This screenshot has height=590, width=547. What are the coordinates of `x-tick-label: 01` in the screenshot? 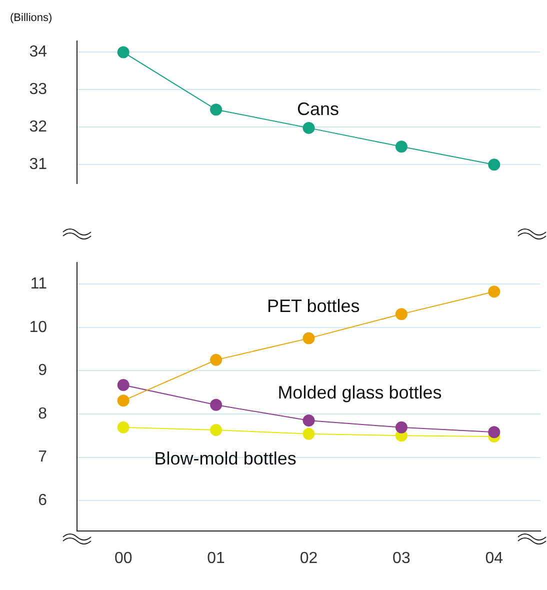 It's located at (216, 558).